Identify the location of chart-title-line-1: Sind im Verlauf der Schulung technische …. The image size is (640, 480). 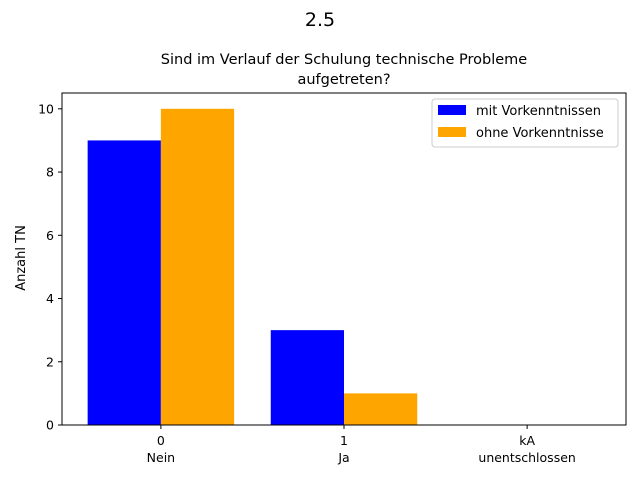
(344, 60).